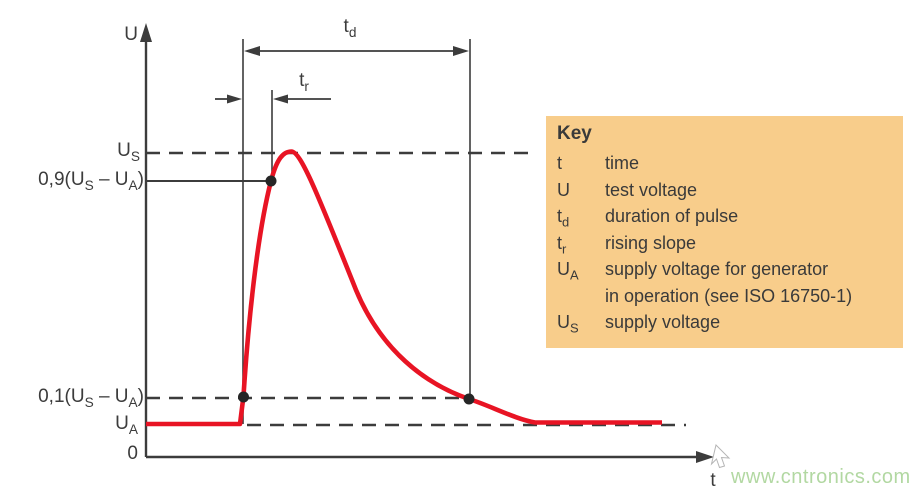 The width and height of the screenshot is (919, 497). Describe the element at coordinates (469, 399) in the screenshot. I see `point-01-falling` at that location.